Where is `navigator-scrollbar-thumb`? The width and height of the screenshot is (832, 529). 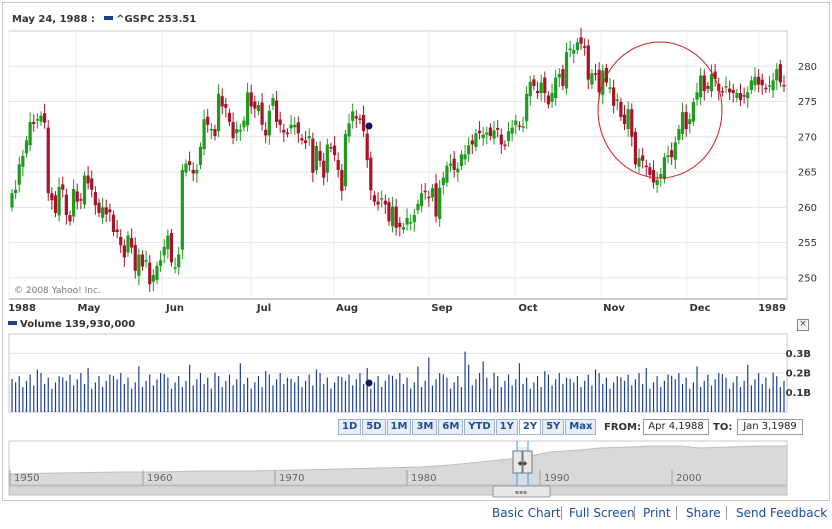
navigator-scrollbar-thumb is located at coordinates (521, 491).